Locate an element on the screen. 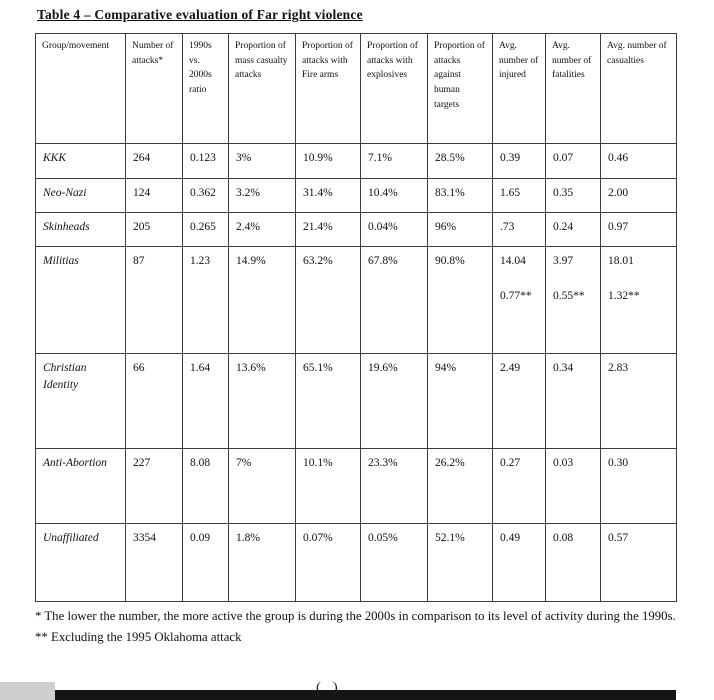 The image size is (714, 700). table-cell: 52.1% is located at coordinates (460, 562).